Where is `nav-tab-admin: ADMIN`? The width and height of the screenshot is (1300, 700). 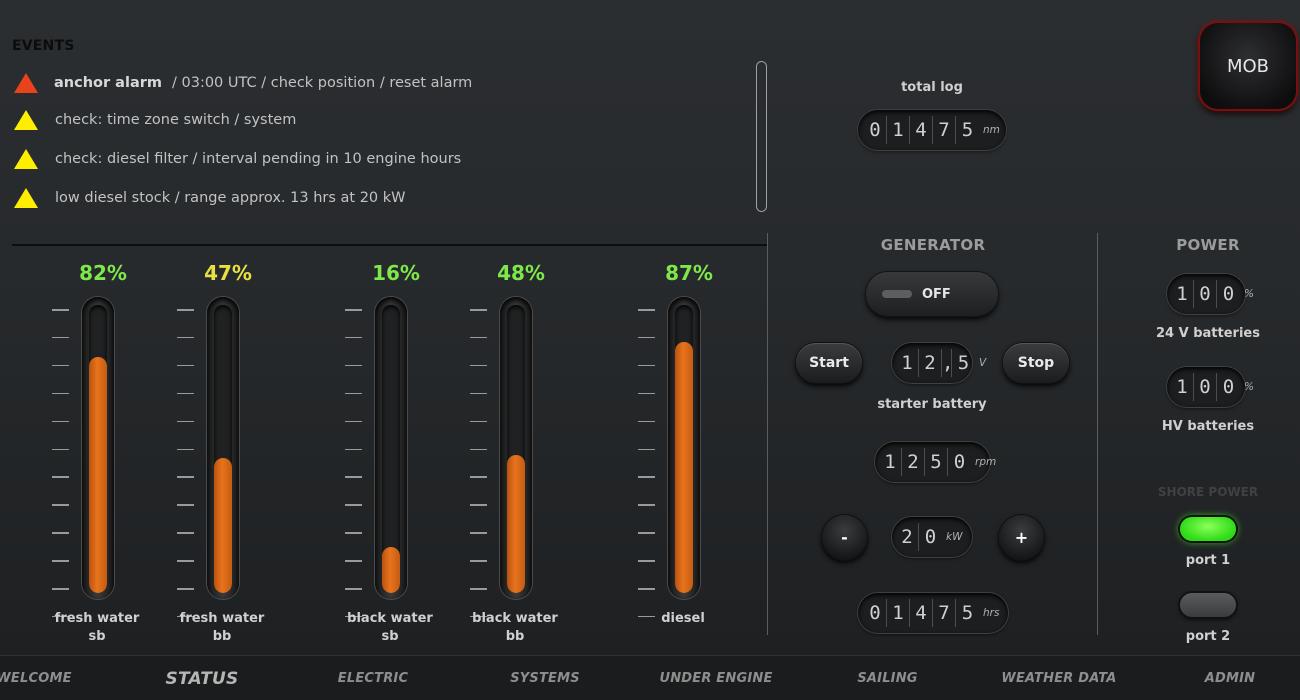
nav-tab-admin: ADMIN is located at coordinates (1230, 678).